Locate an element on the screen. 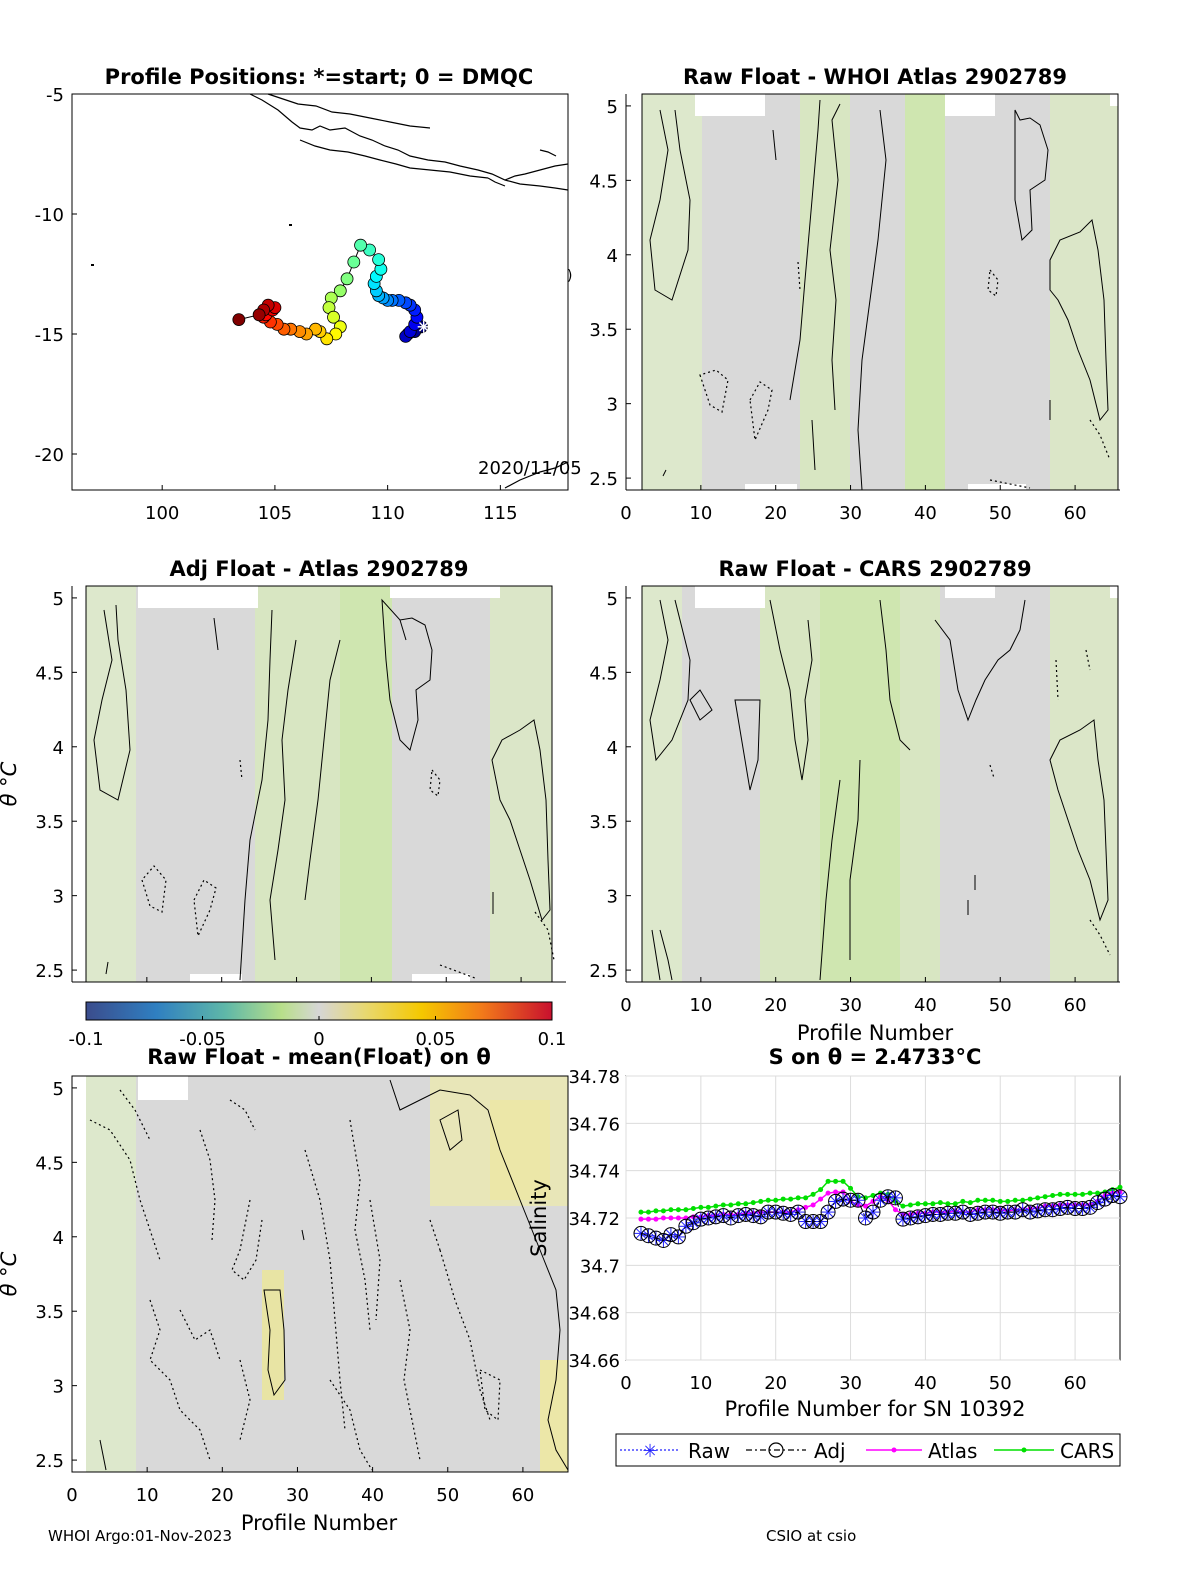  salinity-xtick-label: 20 is located at coordinates (775, 1383).